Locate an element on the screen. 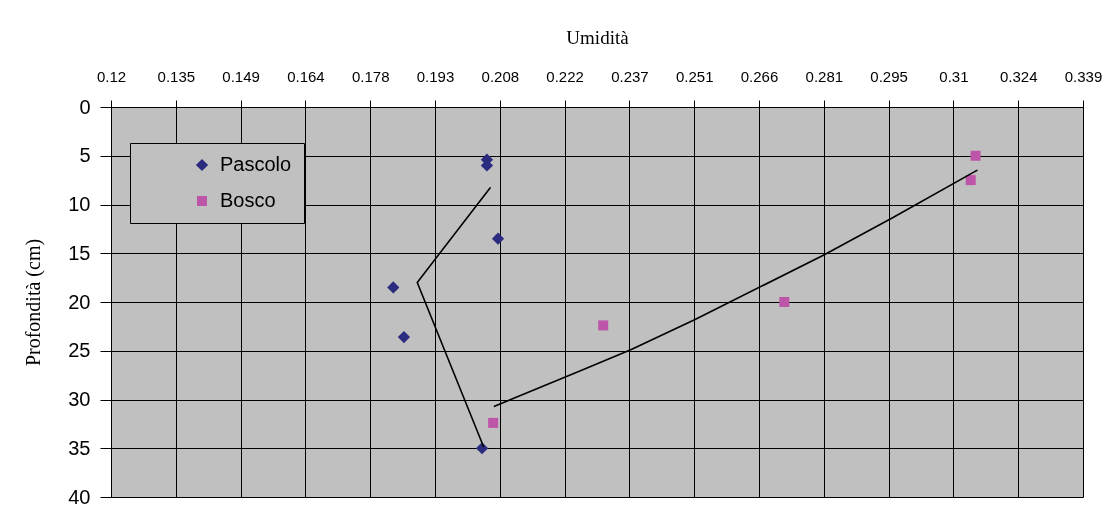 The height and width of the screenshot is (515, 1115). x-tick-label: 0.31 is located at coordinates (954, 76).